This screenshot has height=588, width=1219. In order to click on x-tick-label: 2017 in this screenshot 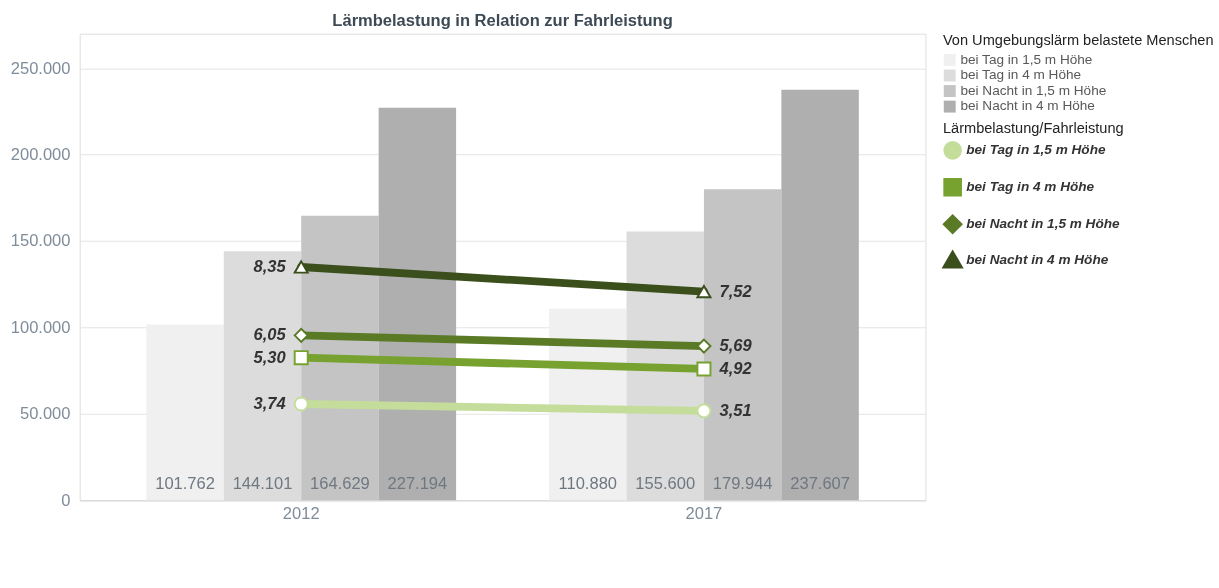, I will do `click(704, 514)`.